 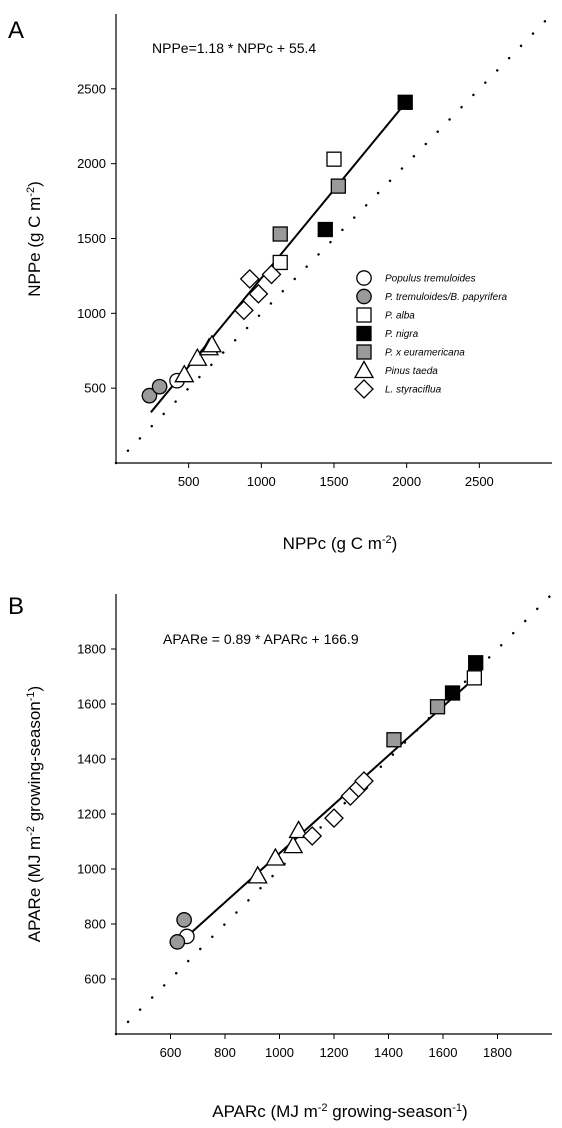 What do you see at coordinates (425, 353) in the screenshot?
I see `legend-label-p-x-euramericana: P. x euramericana` at bounding box center [425, 353].